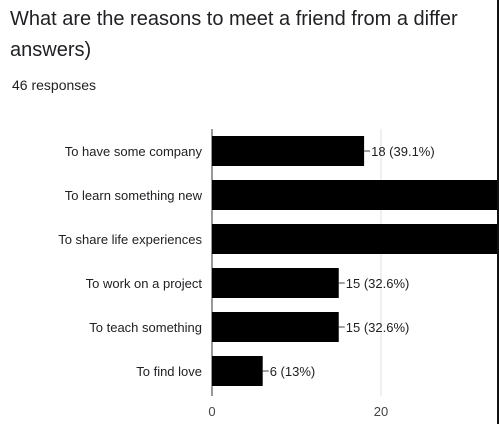 Image resolution: width=499 pixels, height=424 pixels. I want to click on data-label: 6 (13%), so click(293, 371).